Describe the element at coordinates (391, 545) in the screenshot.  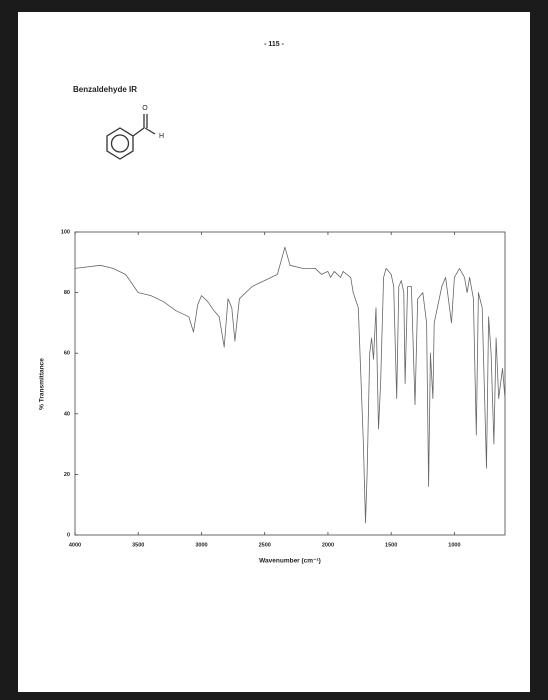
I see `x-tick-label: 1500` at that location.